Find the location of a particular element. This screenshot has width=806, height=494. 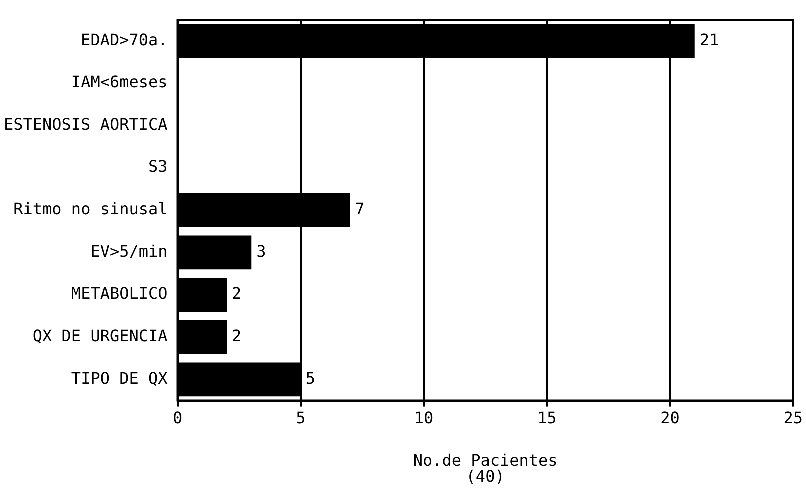

x-tick-label: 0 is located at coordinates (177, 418).